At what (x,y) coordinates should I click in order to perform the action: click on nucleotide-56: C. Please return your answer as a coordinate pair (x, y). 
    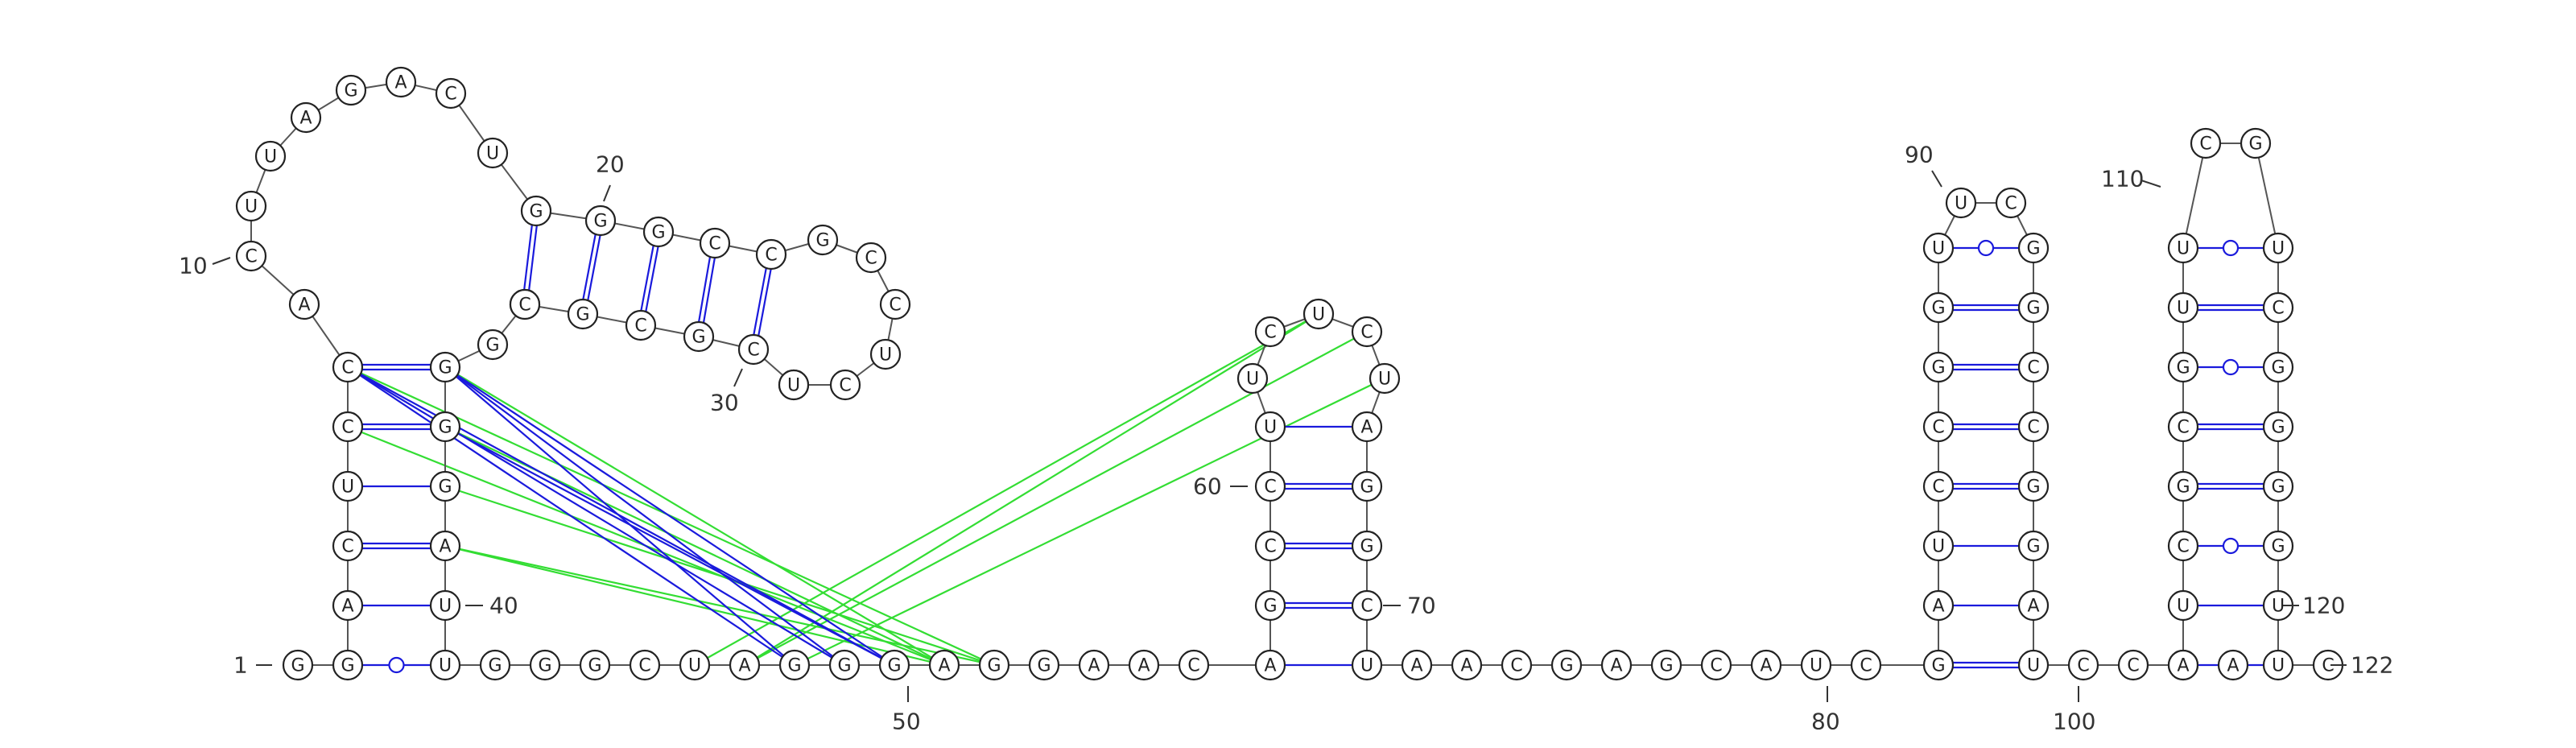
    Looking at the image, I should click on (1194, 665).